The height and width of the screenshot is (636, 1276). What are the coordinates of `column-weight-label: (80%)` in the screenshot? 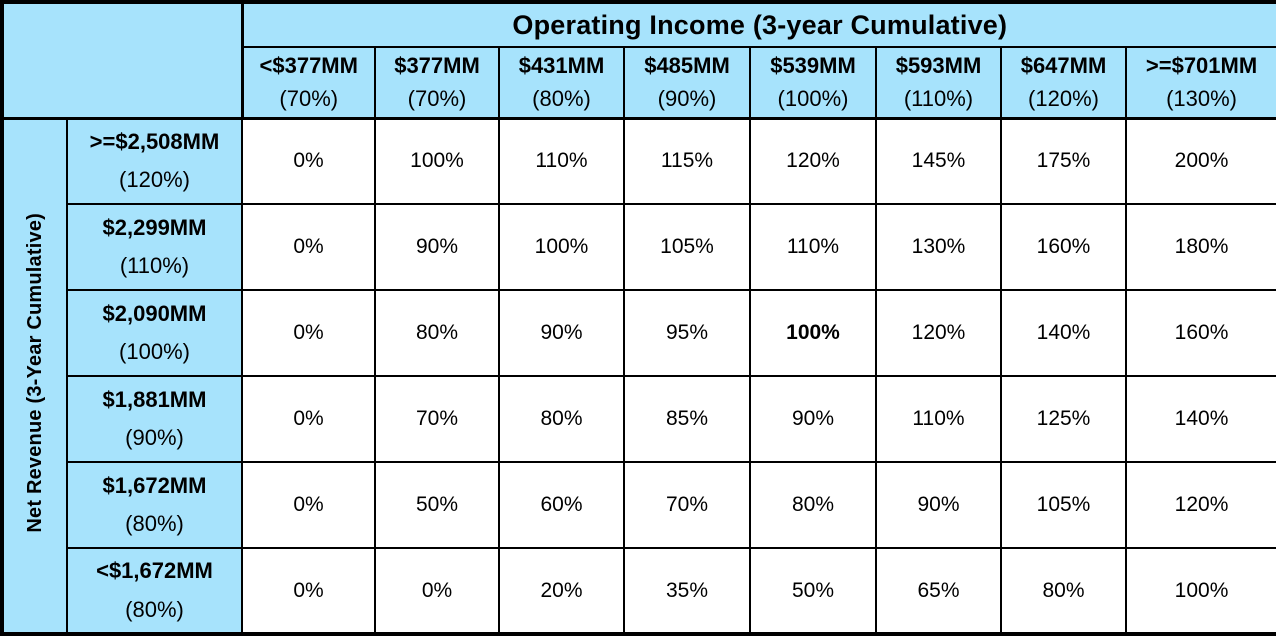 It's located at (561, 99).